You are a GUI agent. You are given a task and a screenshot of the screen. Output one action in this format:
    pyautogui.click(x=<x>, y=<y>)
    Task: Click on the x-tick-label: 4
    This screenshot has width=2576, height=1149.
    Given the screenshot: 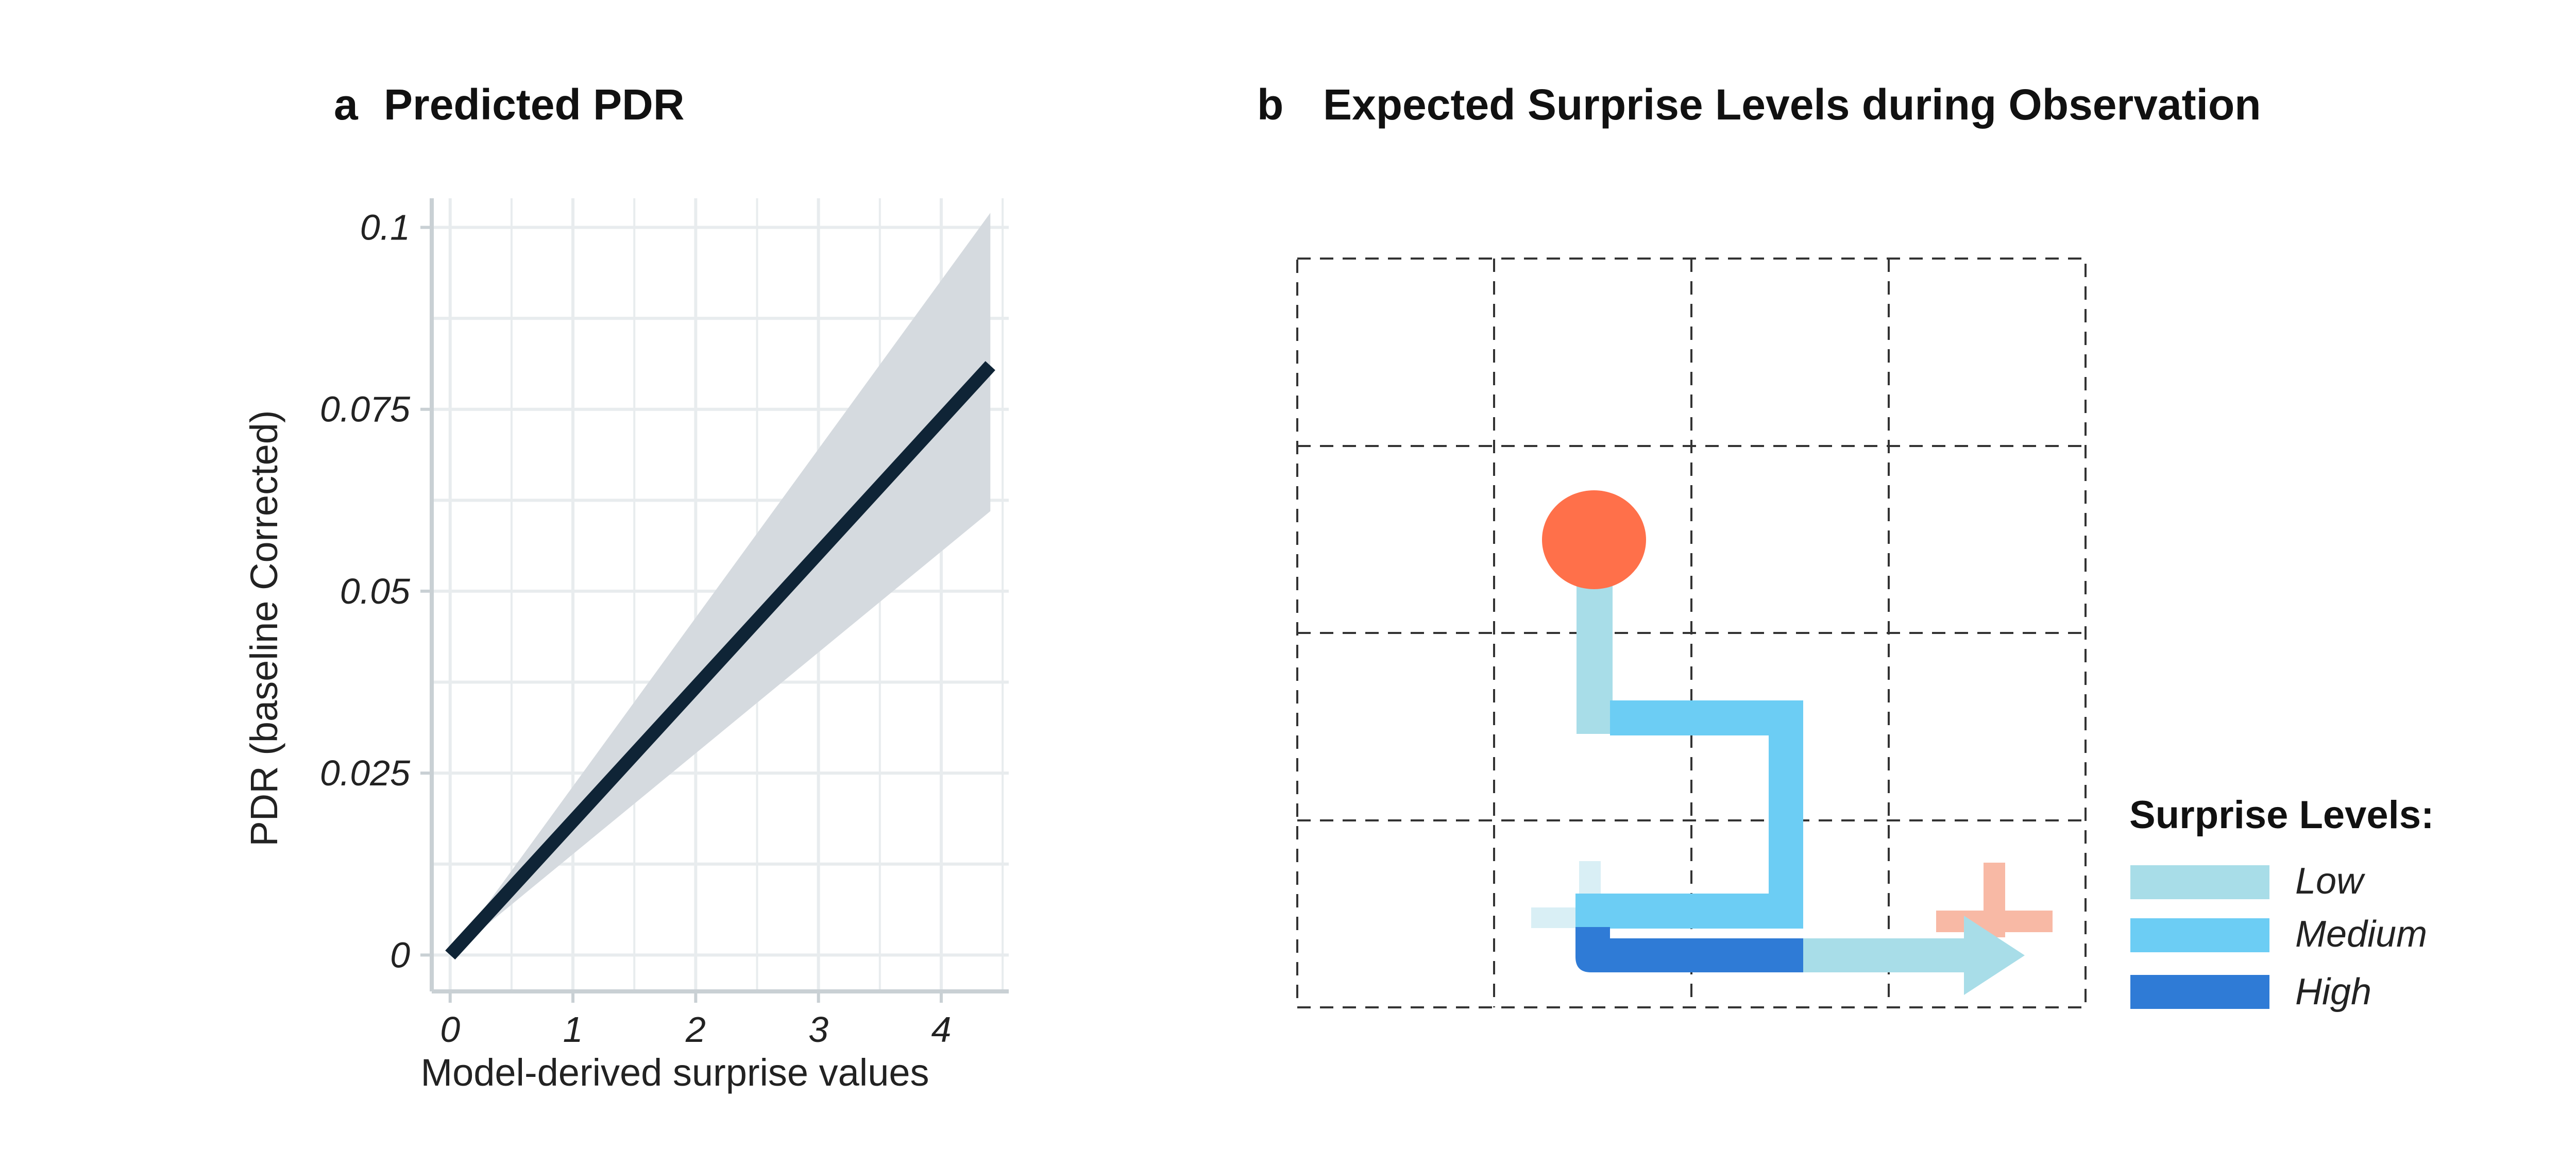 What is the action you would take?
    pyautogui.click(x=941, y=1029)
    